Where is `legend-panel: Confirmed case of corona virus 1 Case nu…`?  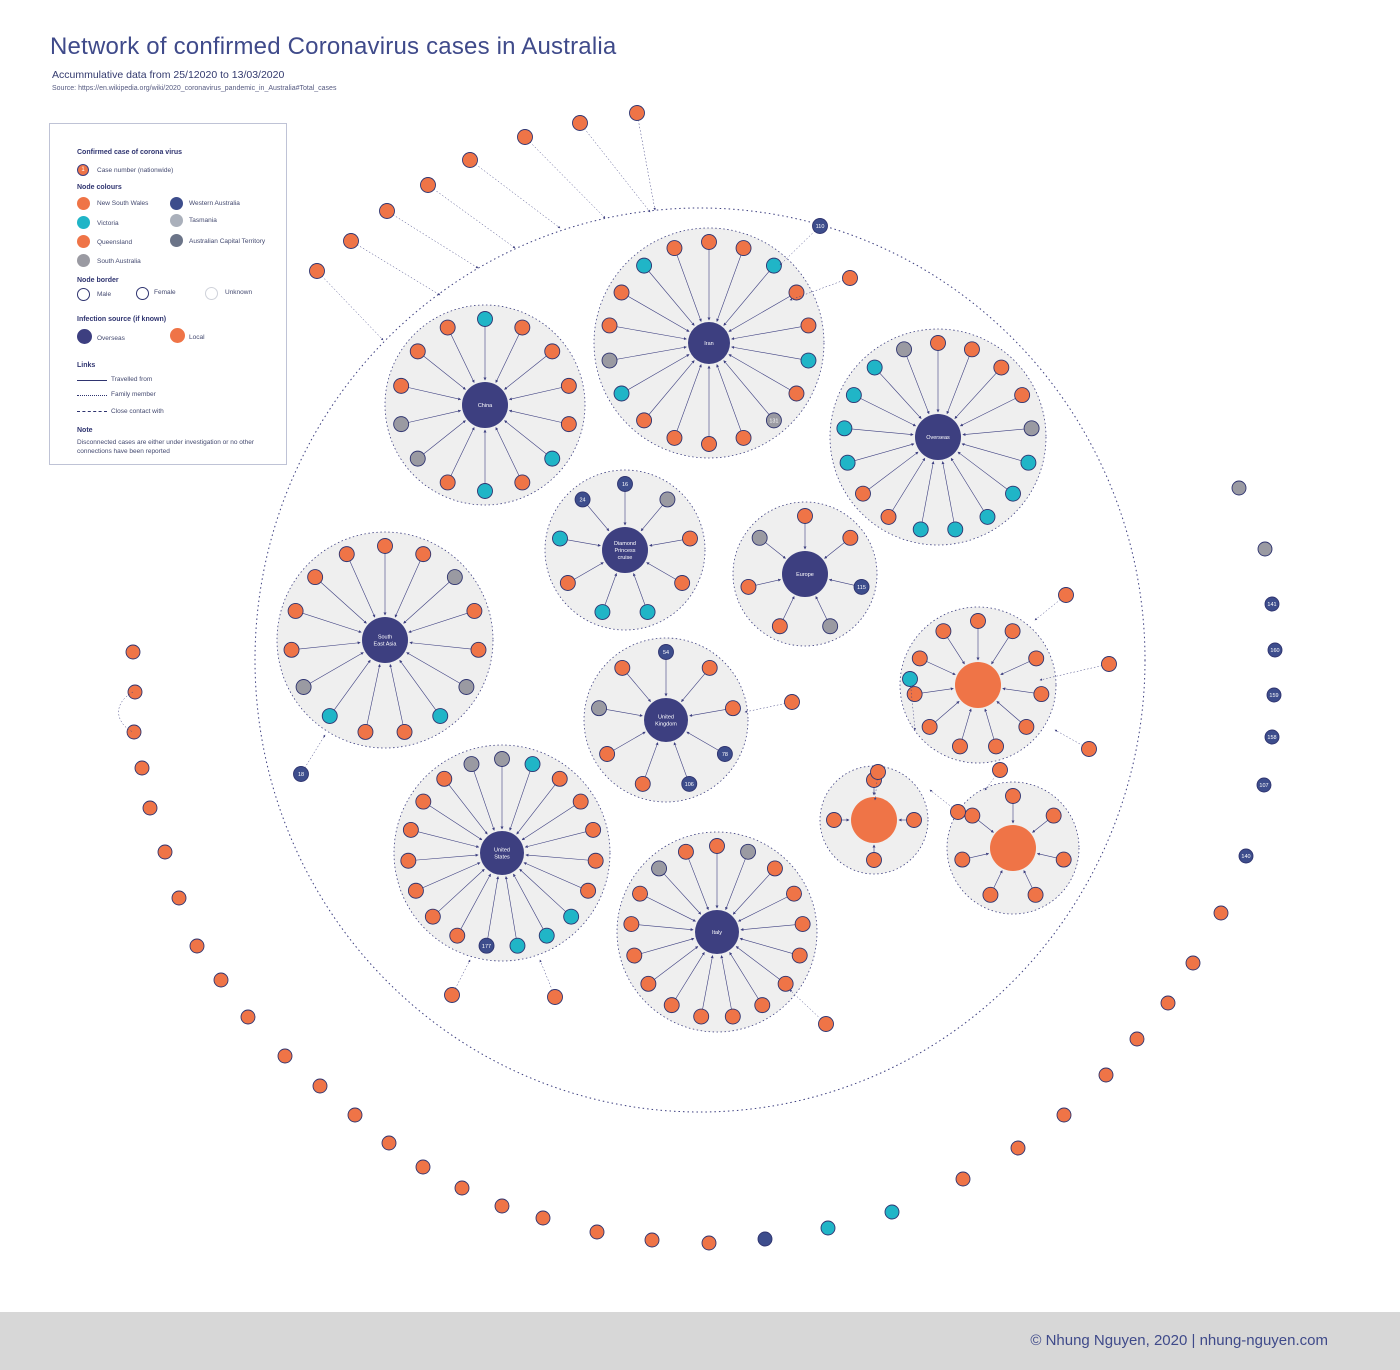 legend-panel: Confirmed case of corona virus 1 Case nu… is located at coordinates (168, 294).